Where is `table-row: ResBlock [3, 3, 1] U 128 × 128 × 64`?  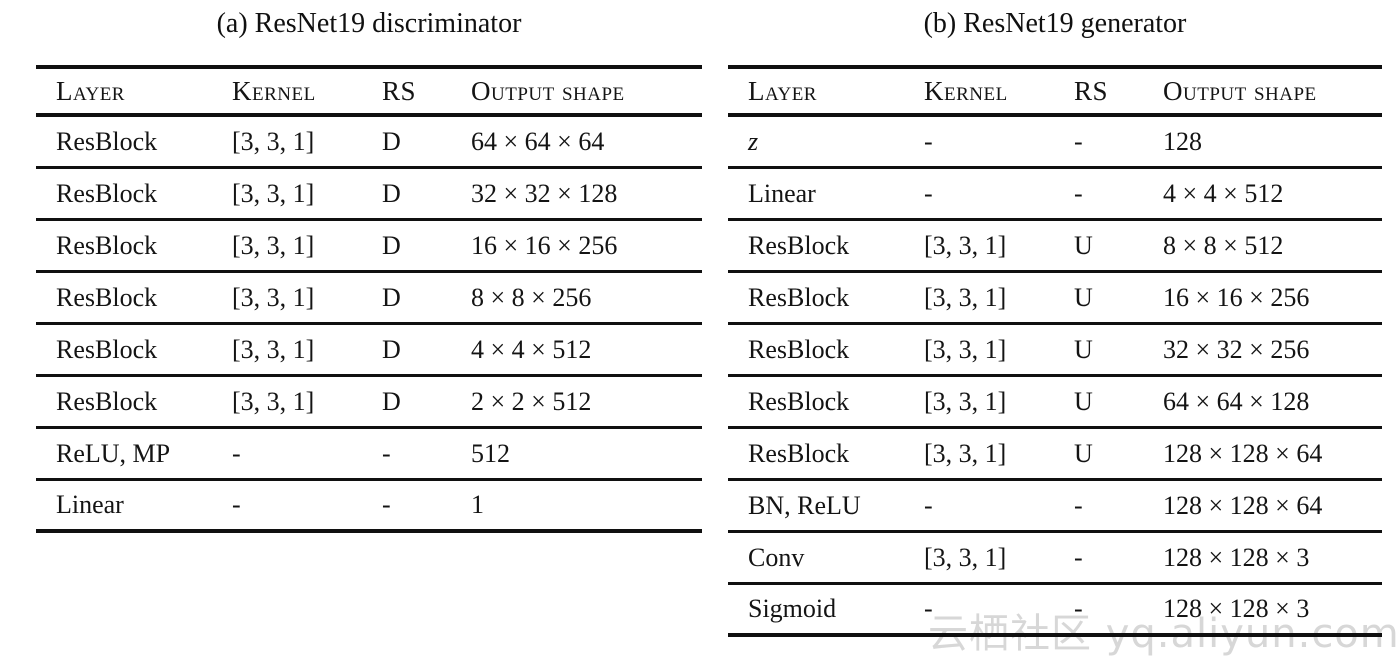
table-row: ResBlock [3, 3, 1] U 128 × 128 × 64 is located at coordinates (1055, 454).